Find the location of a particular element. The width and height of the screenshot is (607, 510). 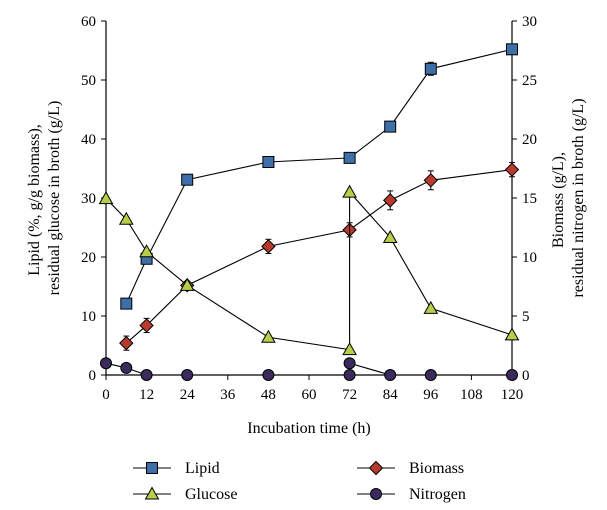

left-y-tick-label: 30 is located at coordinates (88, 199).